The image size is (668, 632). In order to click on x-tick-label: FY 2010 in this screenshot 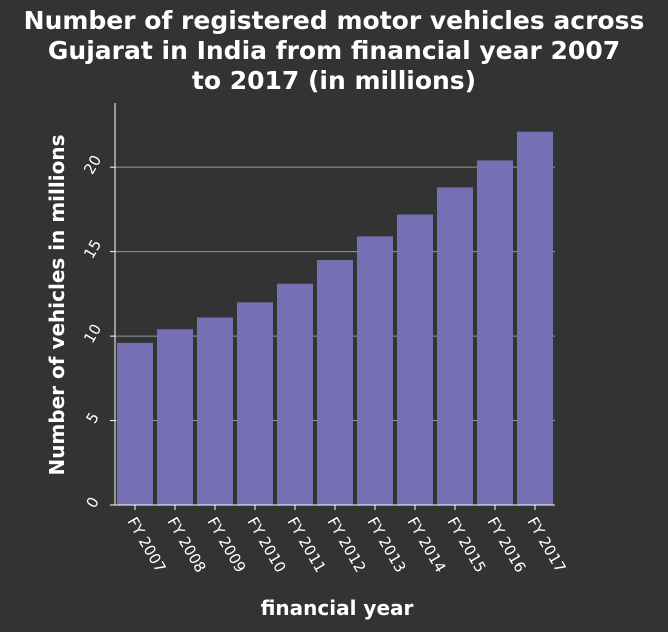, I will do `click(267, 545)`.